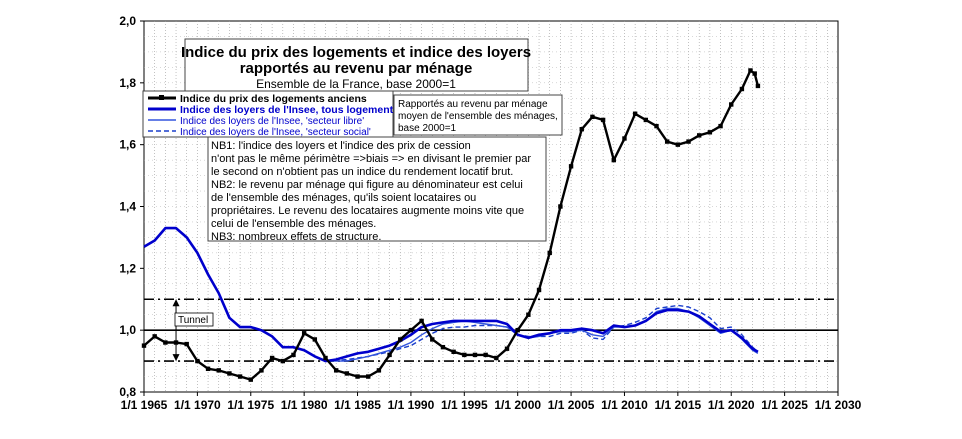 The width and height of the screenshot is (962, 439). What do you see at coordinates (127, 268) in the screenshot?
I see `y-tick-label: 1,2` at bounding box center [127, 268].